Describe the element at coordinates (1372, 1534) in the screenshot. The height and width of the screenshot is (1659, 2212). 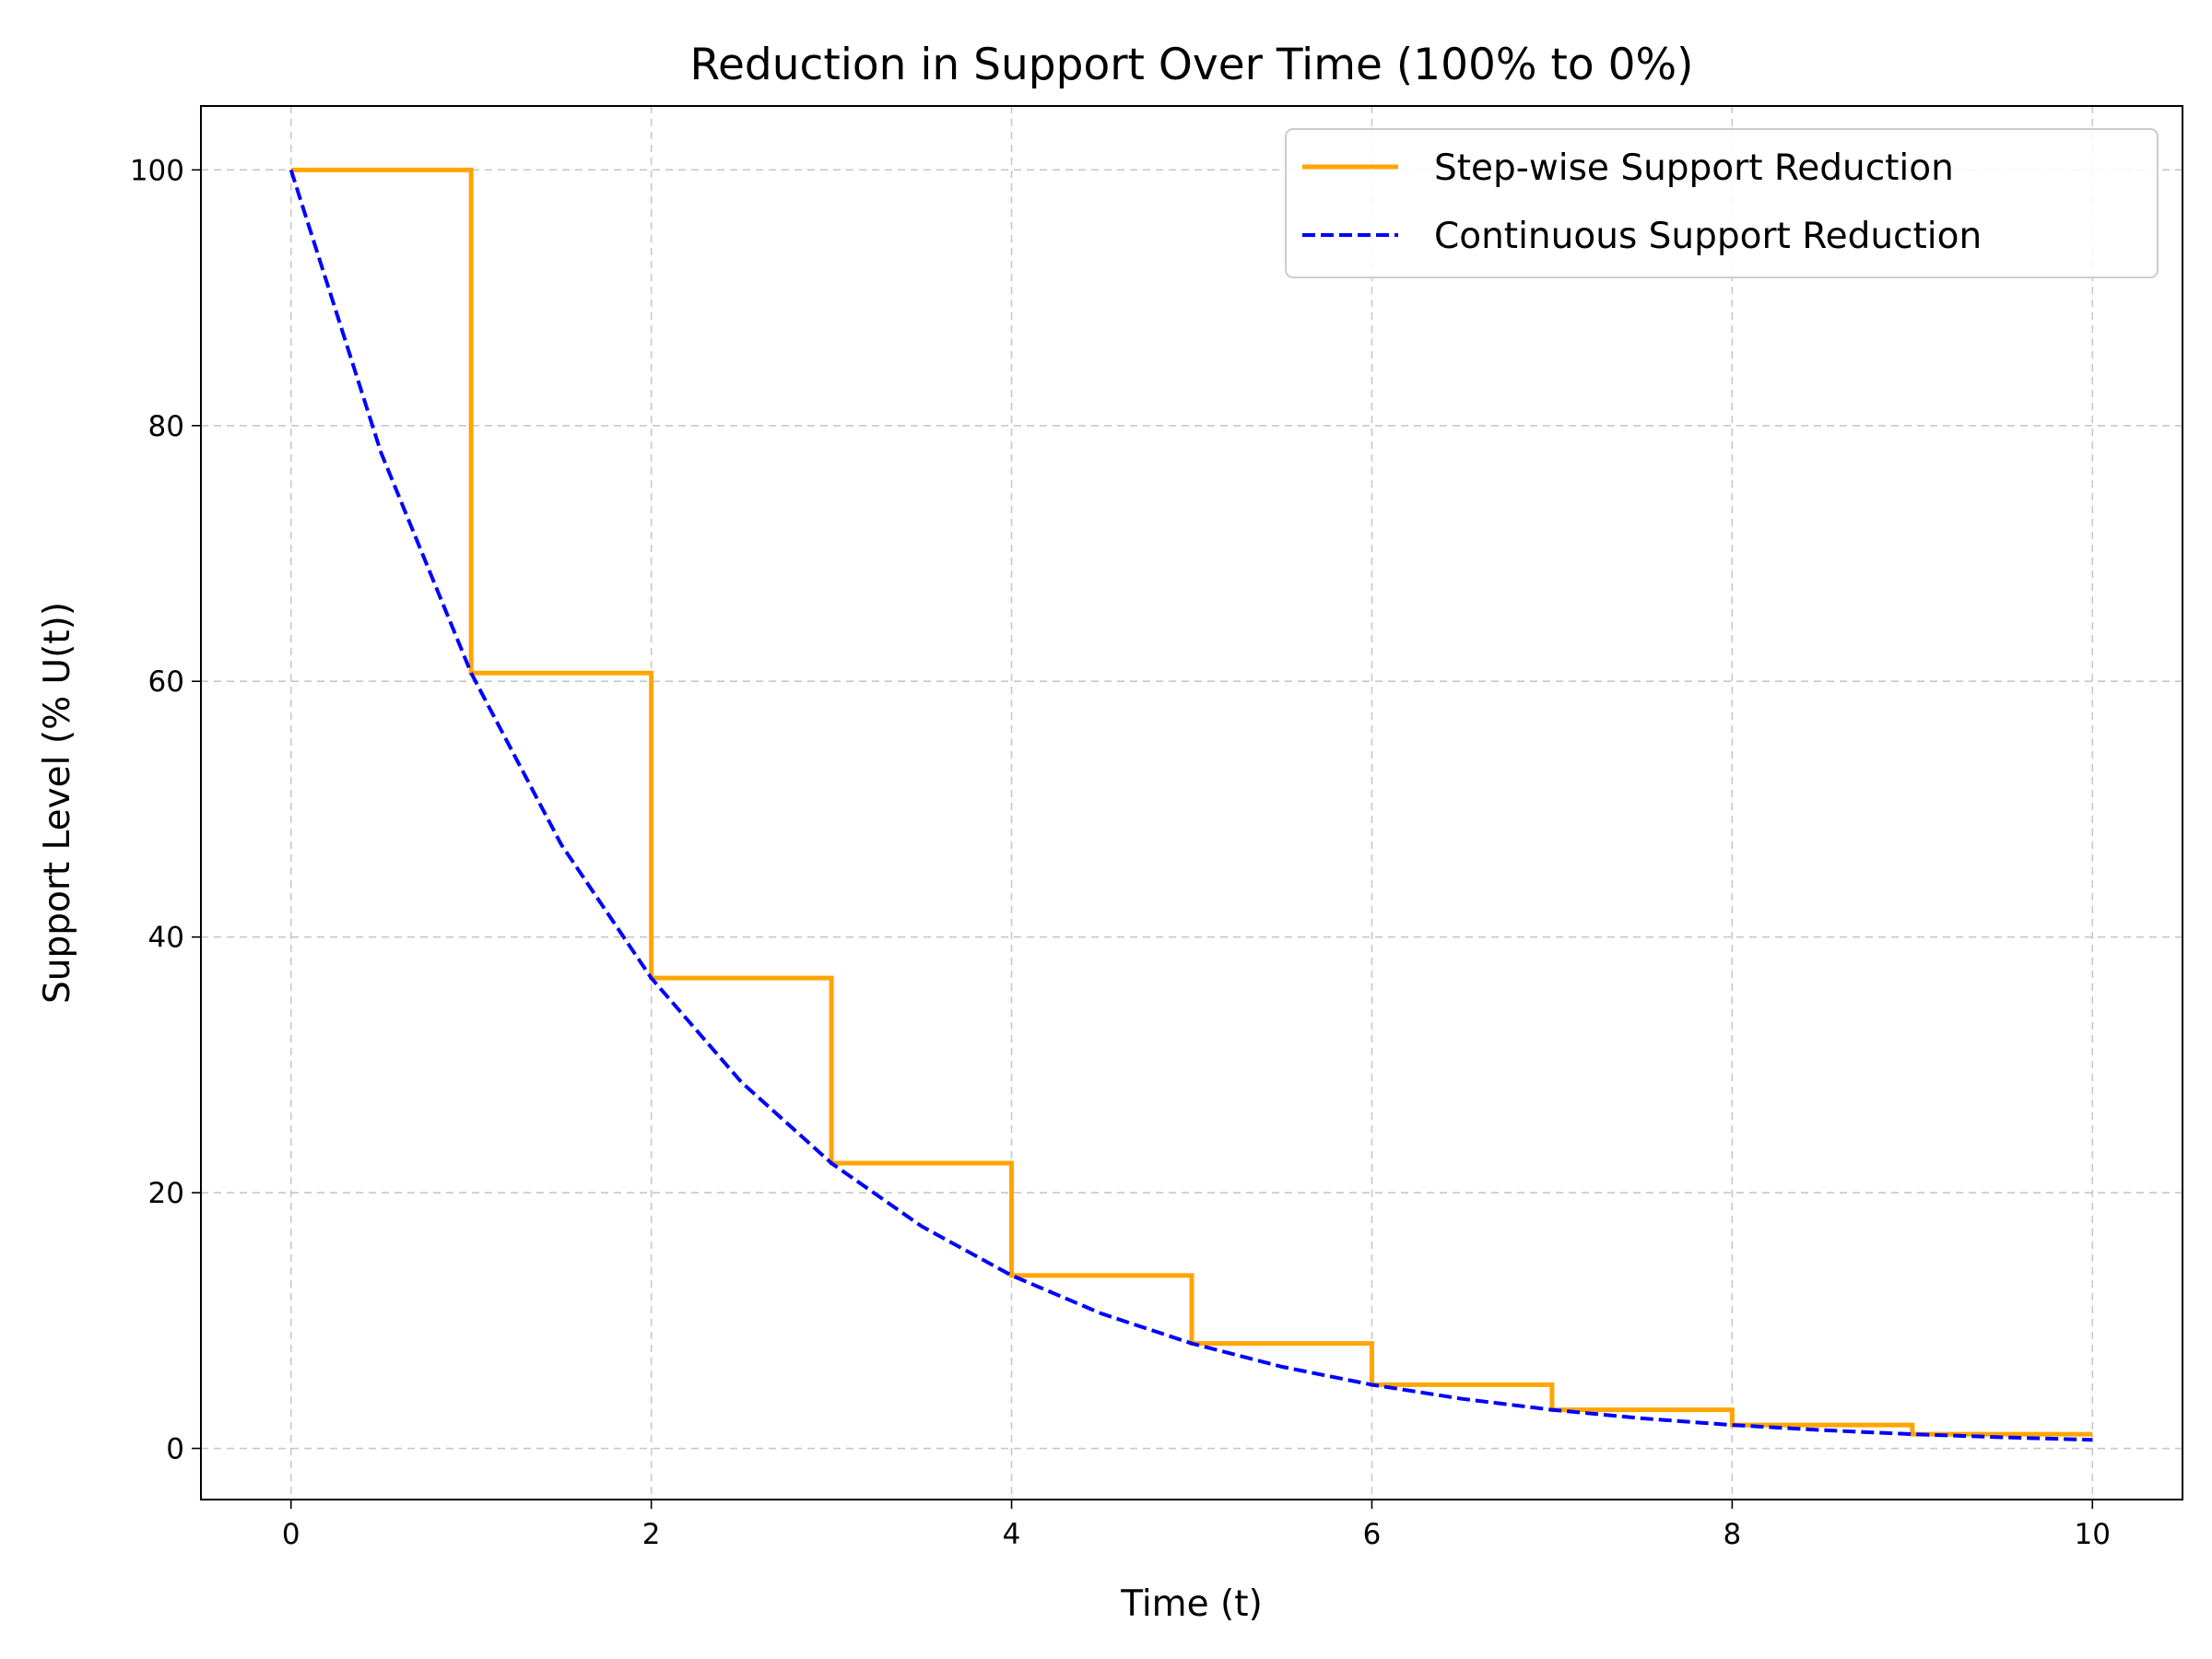
I see `x-tick-label: 6` at that location.